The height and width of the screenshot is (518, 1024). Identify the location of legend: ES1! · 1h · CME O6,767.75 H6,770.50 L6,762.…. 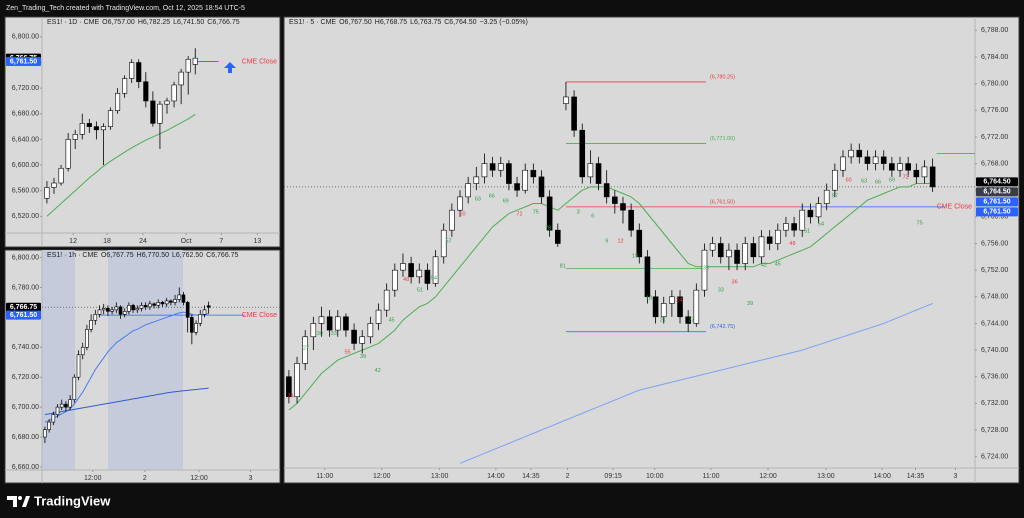
(143, 255).